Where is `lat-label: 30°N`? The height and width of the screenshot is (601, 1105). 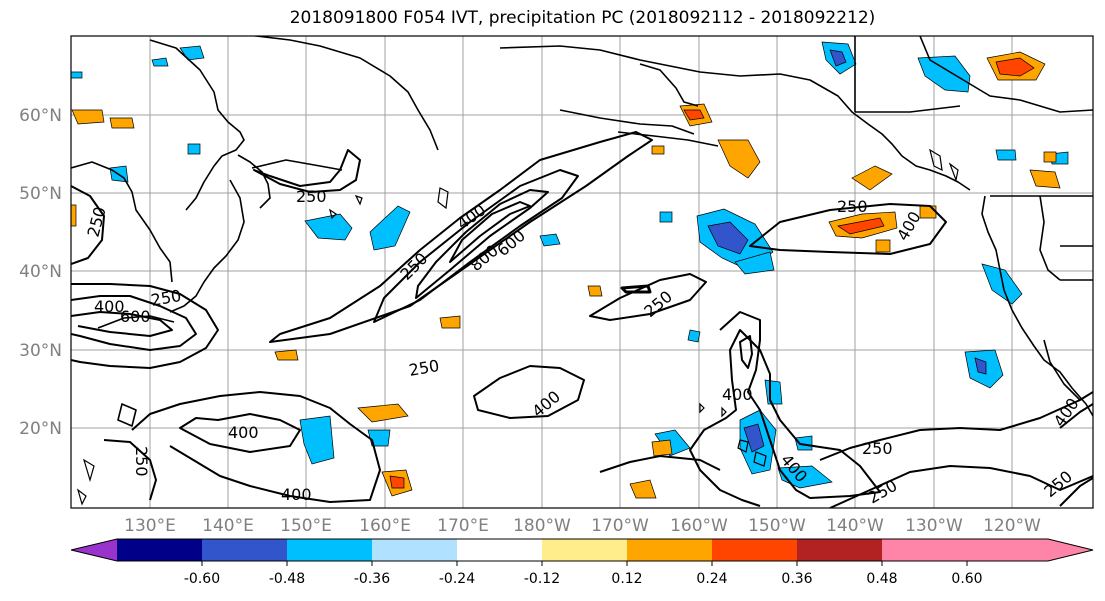
lat-label: 30°N is located at coordinates (40, 351).